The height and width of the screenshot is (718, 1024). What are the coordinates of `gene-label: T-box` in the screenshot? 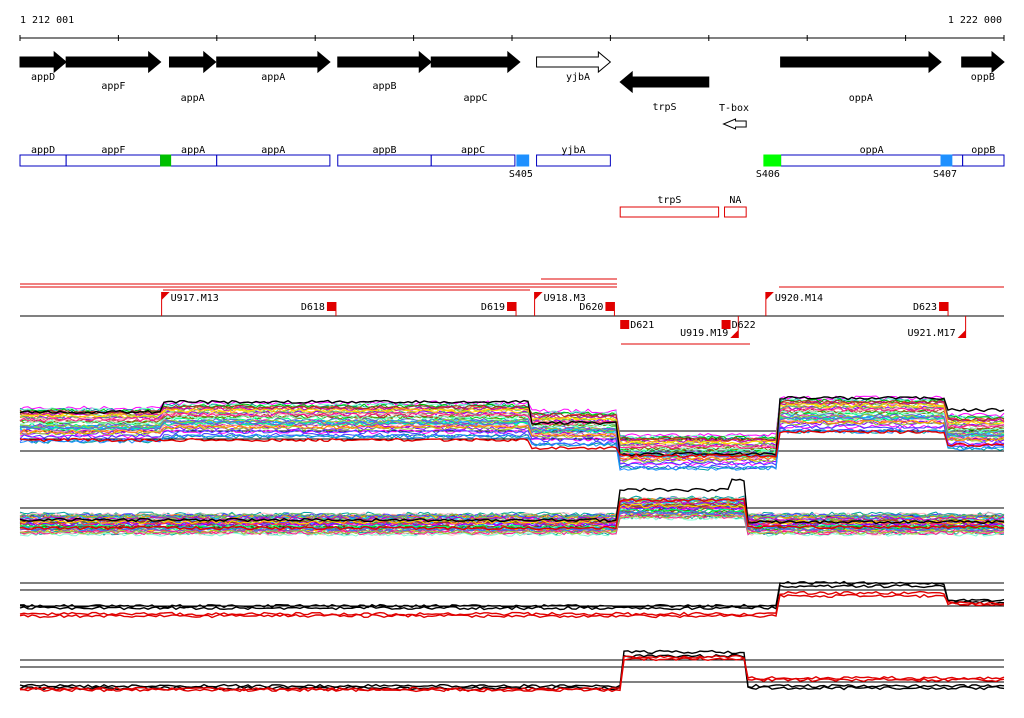 It's located at (734, 108).